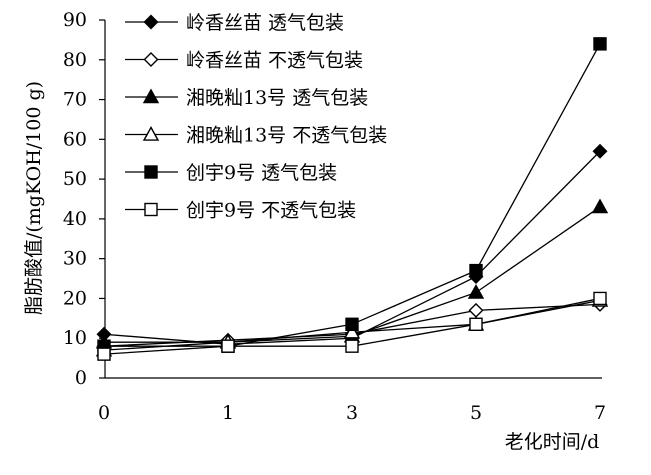  Describe the element at coordinates (476, 413) in the screenshot. I see `x-tick-label: 5` at that location.